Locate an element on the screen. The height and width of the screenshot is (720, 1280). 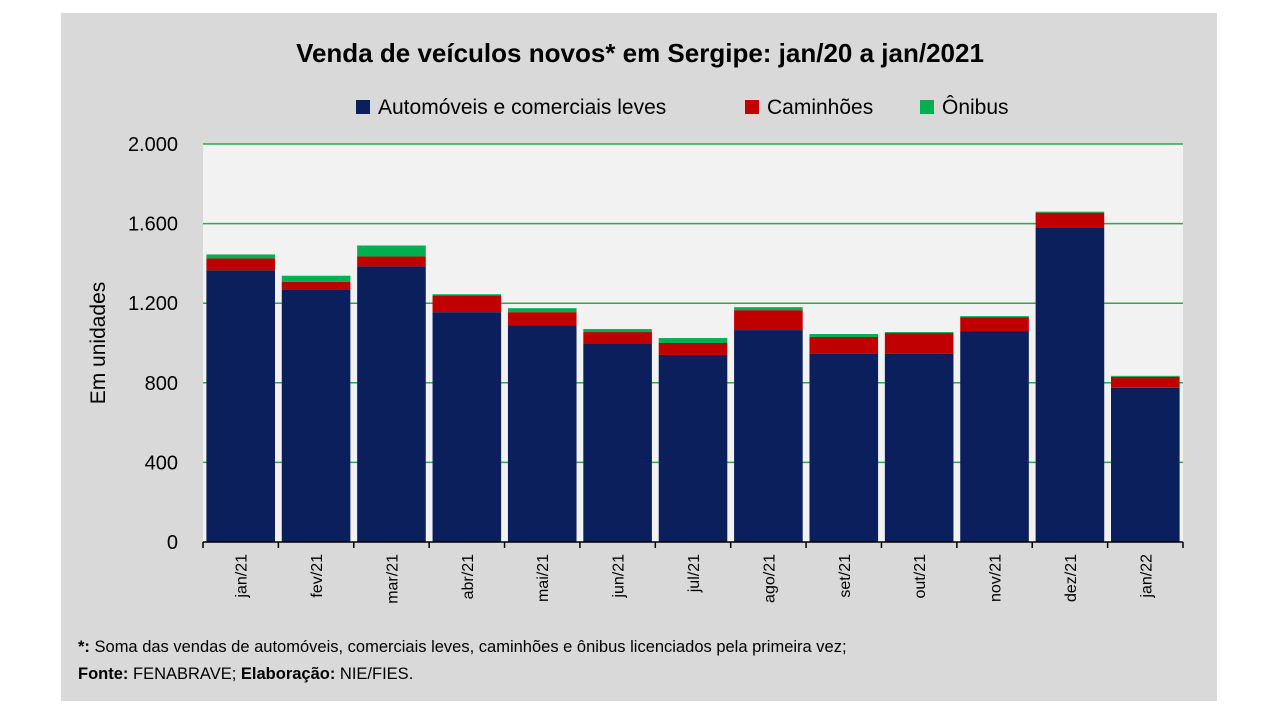
x-tick-label: mar/21 is located at coordinates (392, 579).